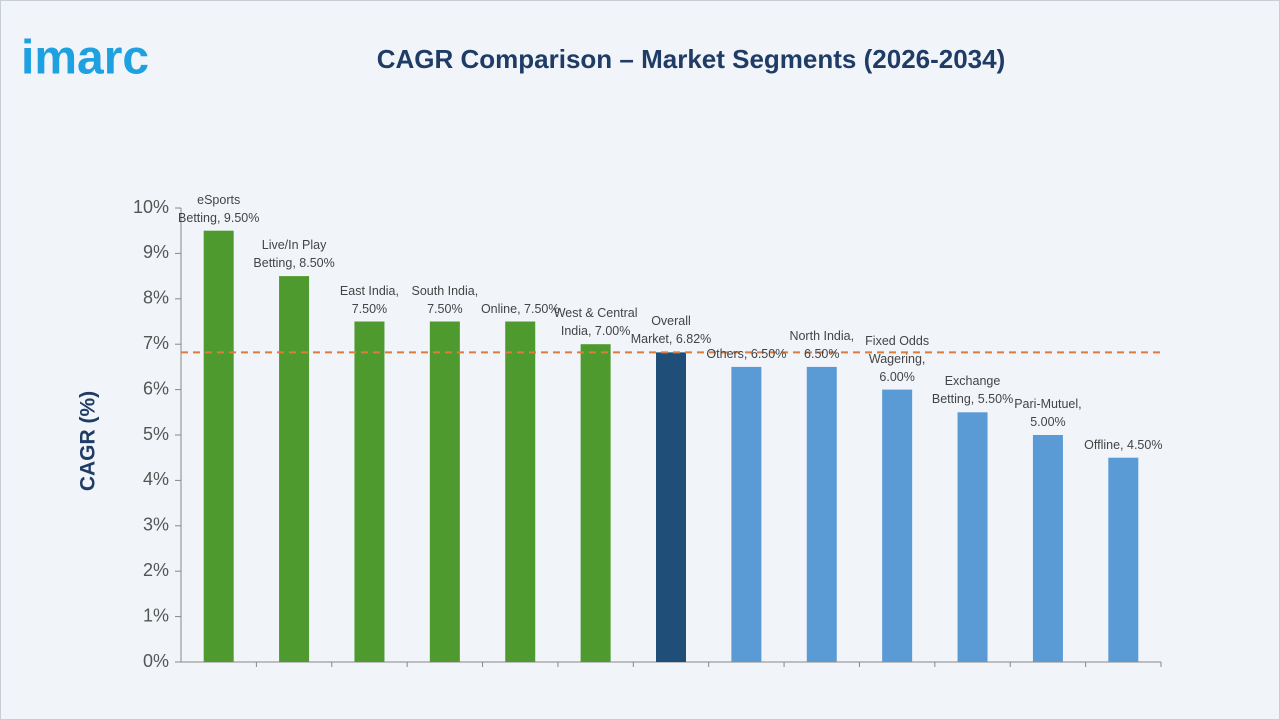 The image size is (1280, 720). I want to click on data-label: Fixed Odds Wagering, 6.00%, so click(897, 358).